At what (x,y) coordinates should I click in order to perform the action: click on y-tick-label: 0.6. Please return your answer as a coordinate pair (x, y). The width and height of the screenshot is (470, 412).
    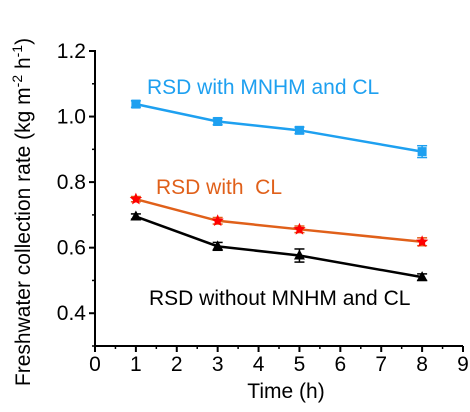
    Looking at the image, I should click on (71, 248).